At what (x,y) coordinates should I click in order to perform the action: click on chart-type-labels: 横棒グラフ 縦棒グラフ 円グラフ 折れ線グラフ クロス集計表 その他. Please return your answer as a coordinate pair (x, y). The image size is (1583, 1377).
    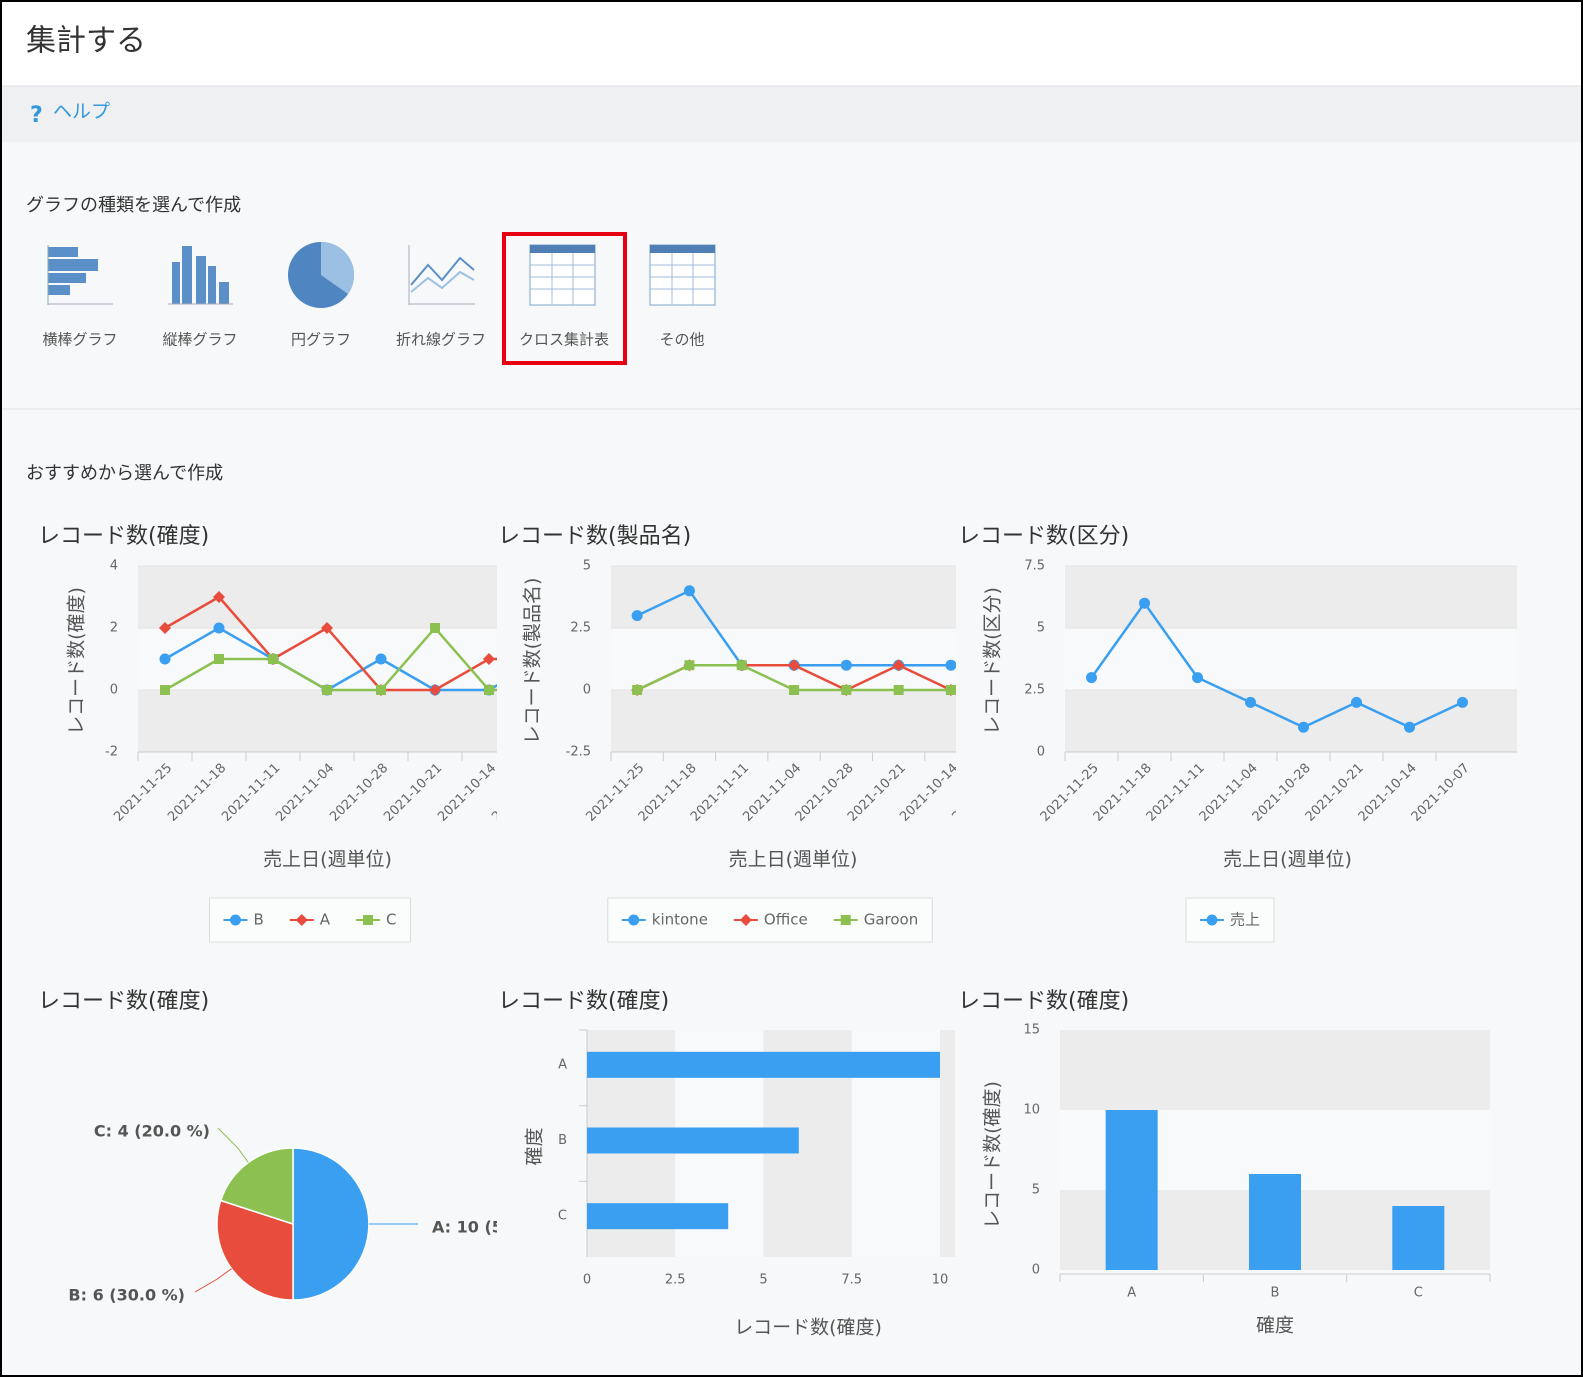
    Looking at the image, I should click on (373, 340).